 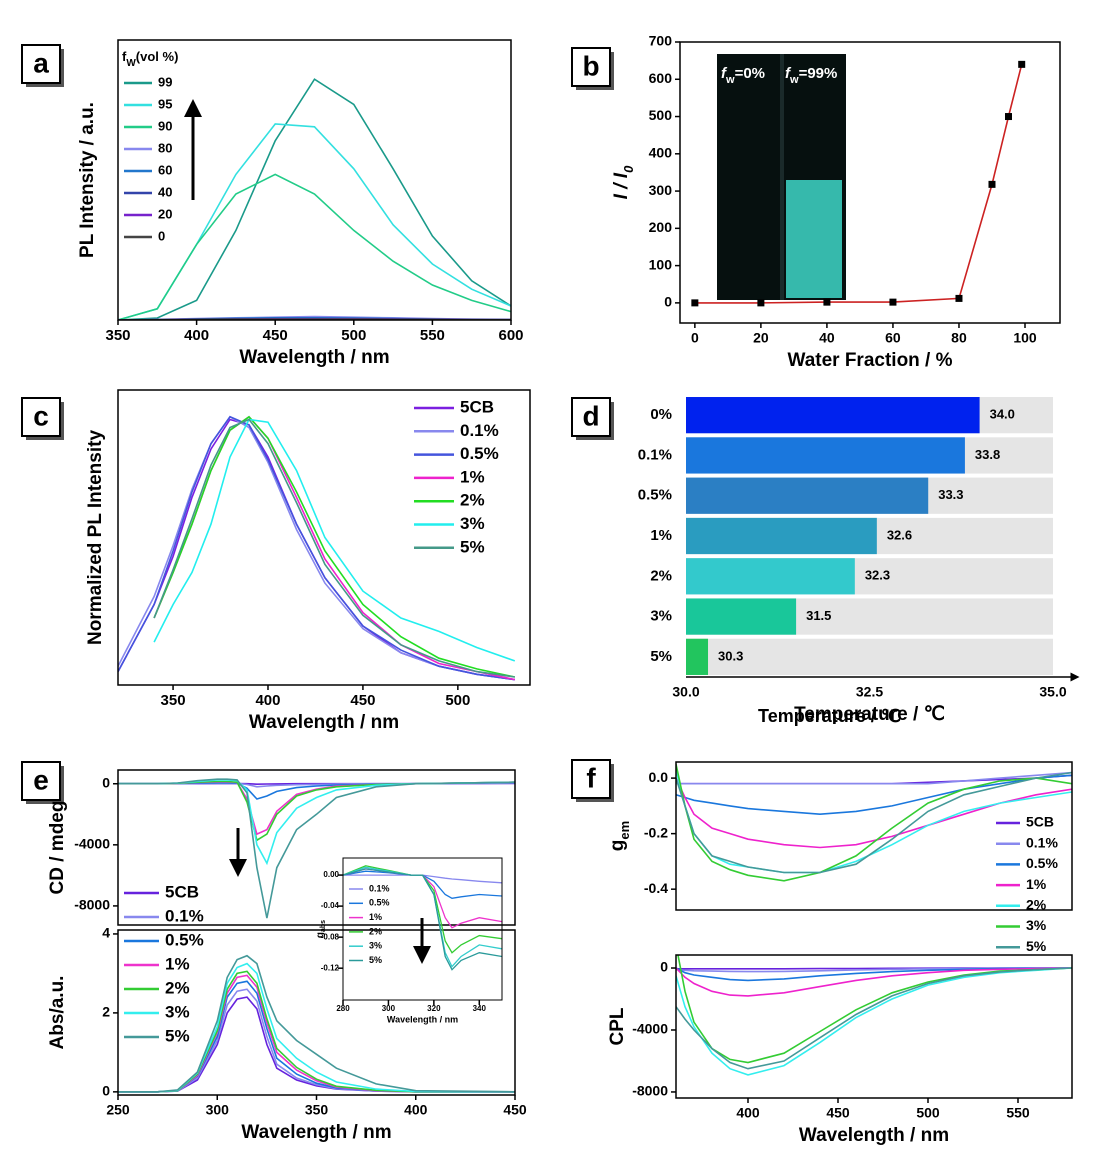 I want to click on legend-label: 60, so click(x=165, y=169).